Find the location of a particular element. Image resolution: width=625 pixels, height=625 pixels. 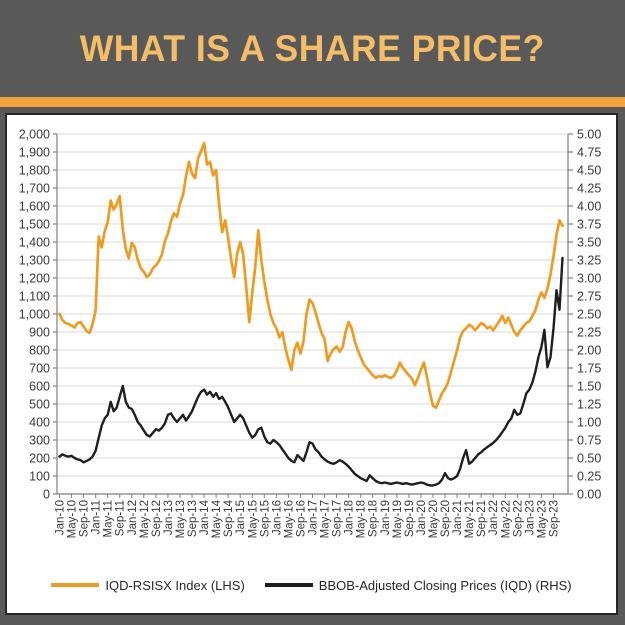

x-axis-label: May-11 is located at coordinates (109, 519).